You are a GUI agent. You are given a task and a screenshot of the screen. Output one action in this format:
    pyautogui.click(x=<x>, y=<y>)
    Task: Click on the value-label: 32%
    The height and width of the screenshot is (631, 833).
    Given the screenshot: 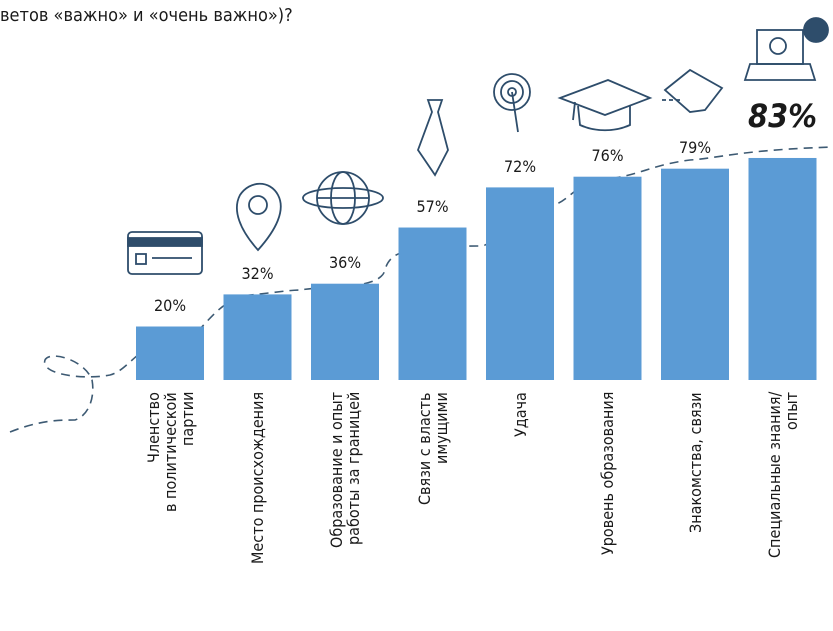 What is the action you would take?
    pyautogui.click(x=258, y=273)
    